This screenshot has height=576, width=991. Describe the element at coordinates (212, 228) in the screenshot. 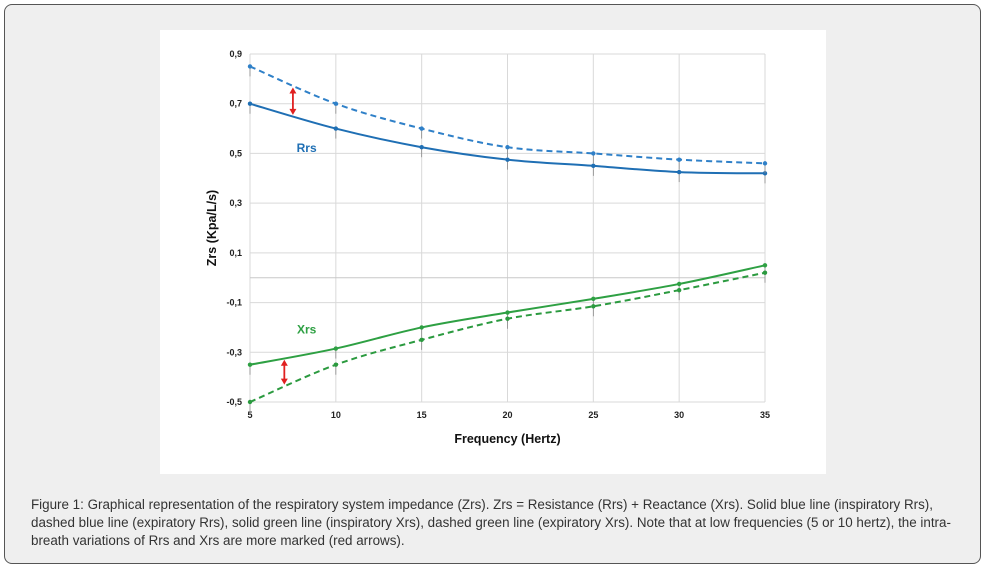

I see `y-axis-title: Zrs (Kpa/L/s)` at that location.